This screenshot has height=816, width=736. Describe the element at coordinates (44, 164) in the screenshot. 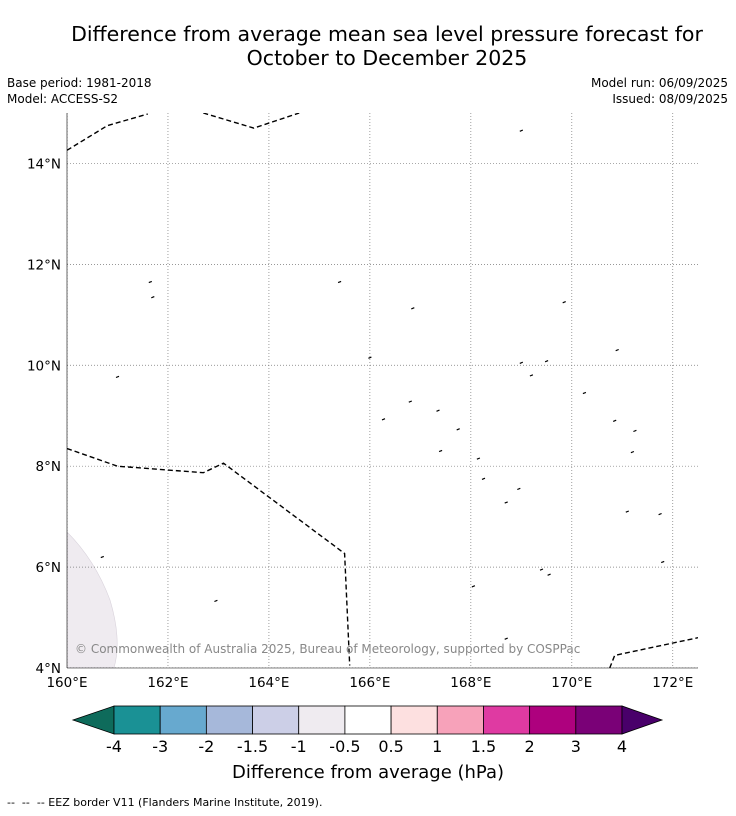

I see `lat-tick-label: 14°N` at that location.